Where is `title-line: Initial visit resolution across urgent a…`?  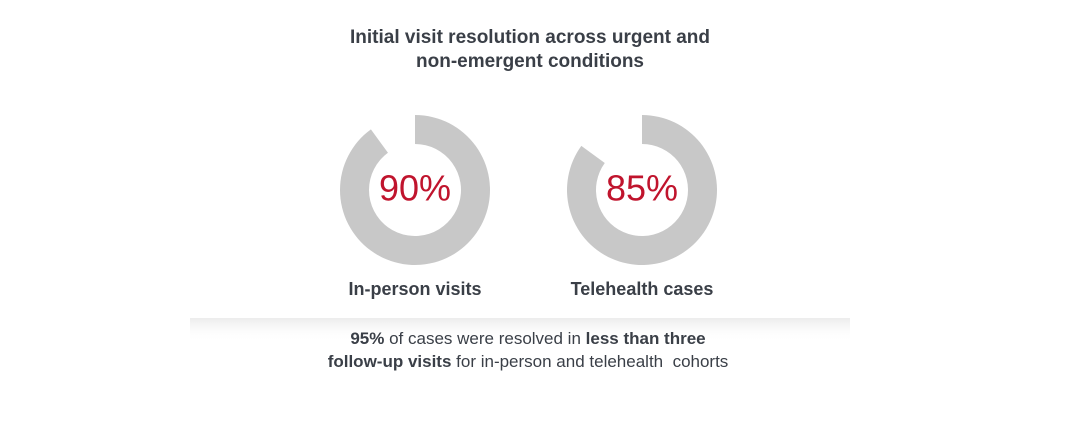
title-line: Initial visit resolution across urgent a… is located at coordinates (530, 37).